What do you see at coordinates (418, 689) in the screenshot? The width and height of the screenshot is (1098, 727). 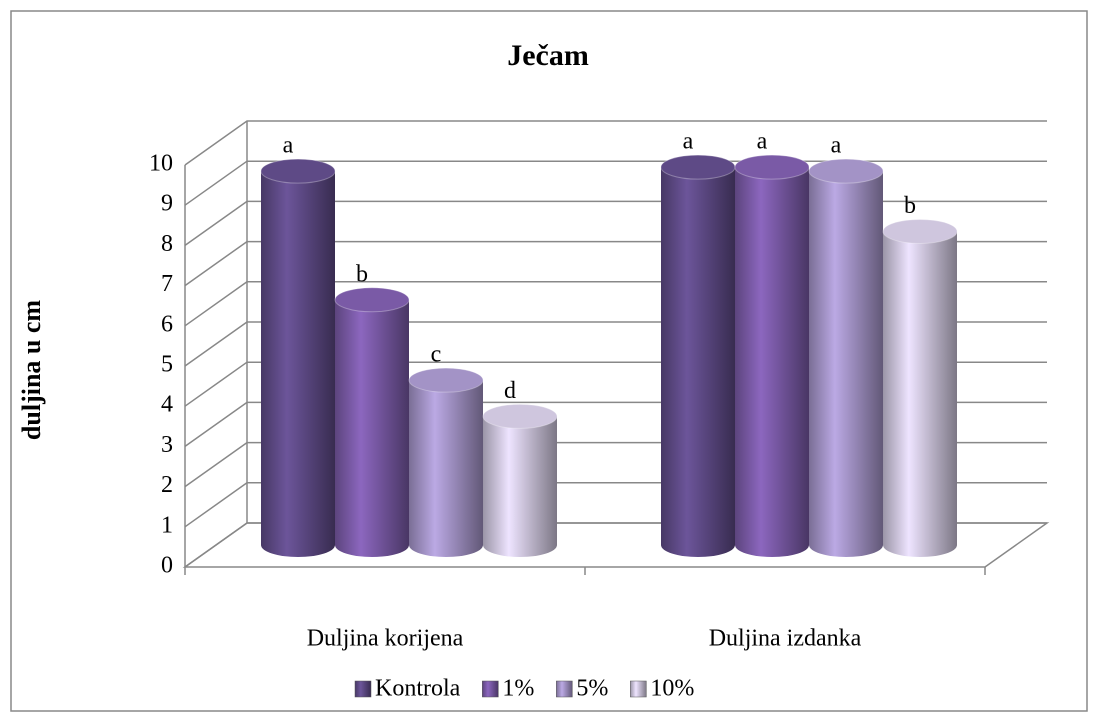 I see `legend-label: Kontrola` at bounding box center [418, 689].